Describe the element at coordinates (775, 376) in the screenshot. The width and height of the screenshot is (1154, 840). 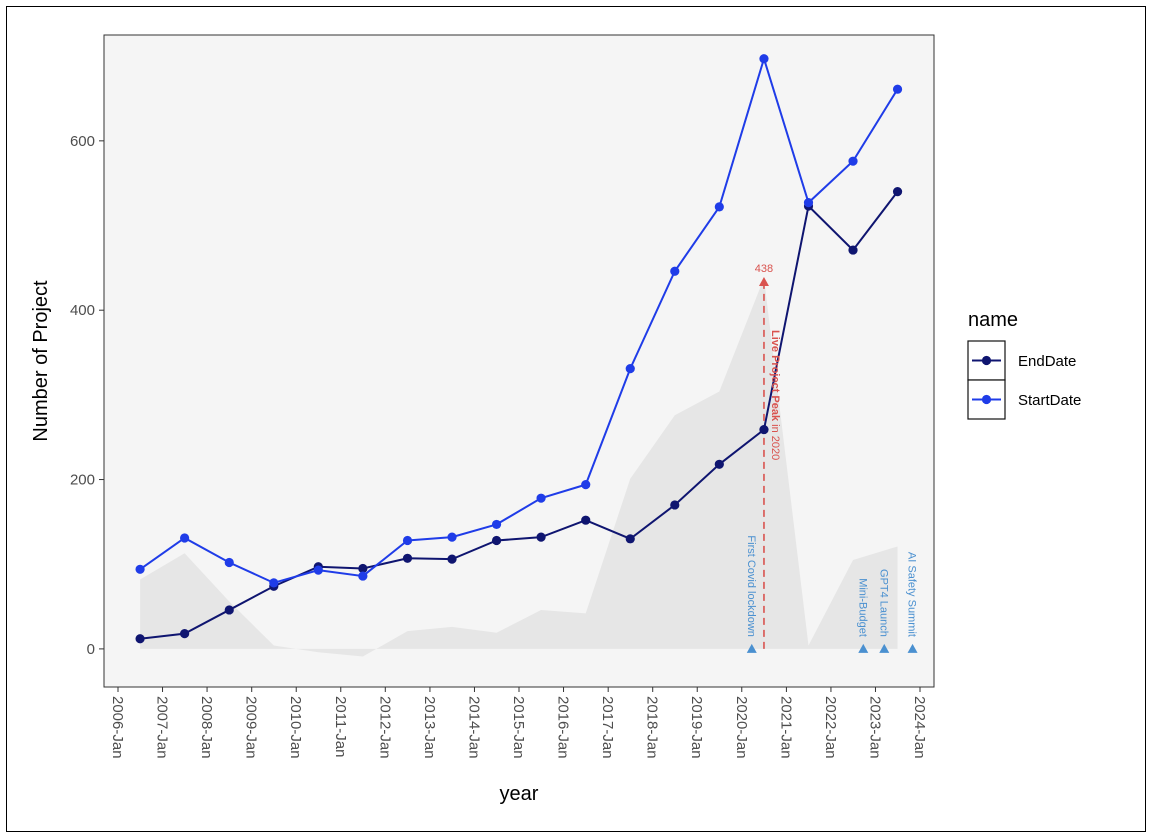
I see `peak-annotation-bold: Live Project Peak` at that location.